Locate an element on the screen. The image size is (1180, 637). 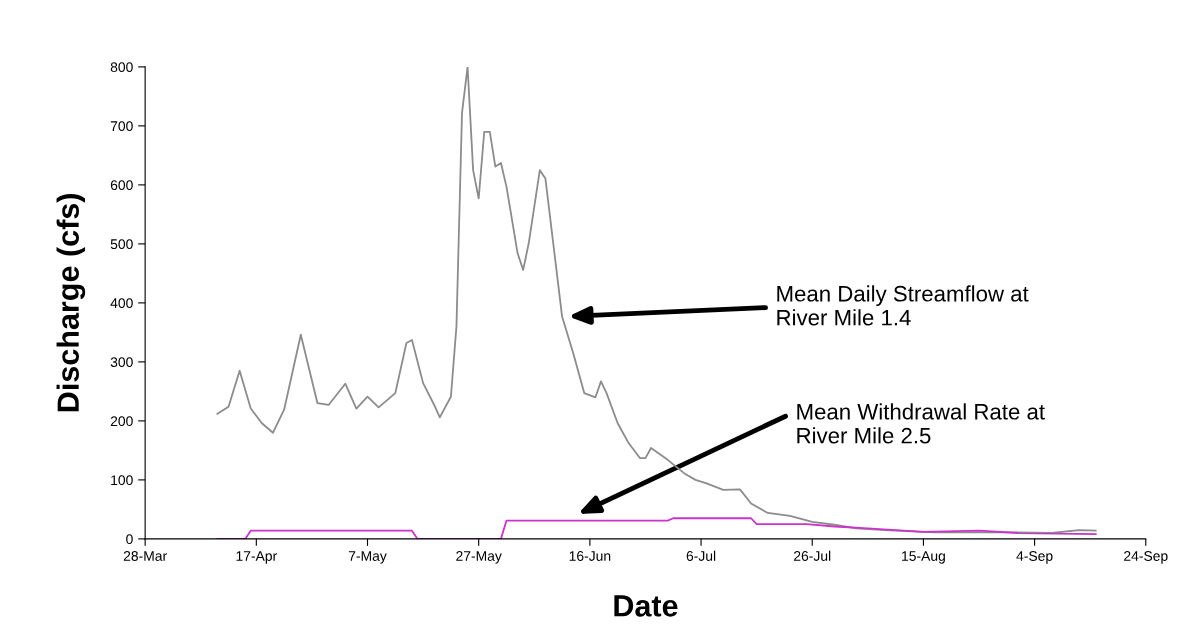
x-tick-label: 26-Jul is located at coordinates (812, 555).